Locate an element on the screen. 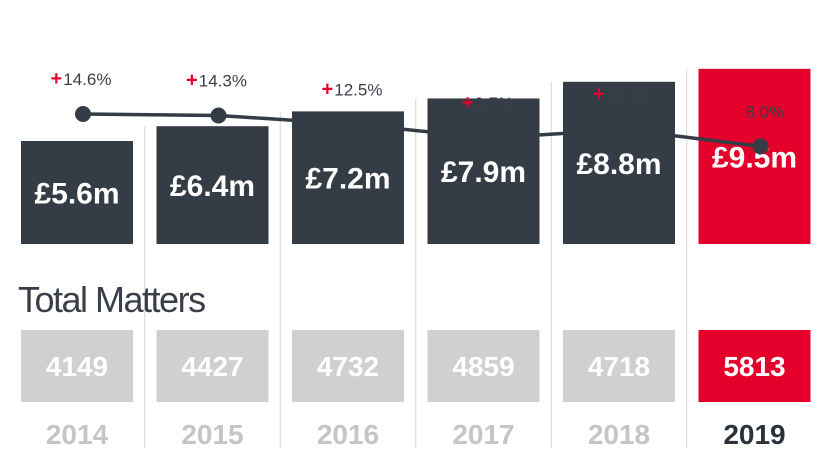  revenue-bar-label: £7.2m is located at coordinates (347, 179).